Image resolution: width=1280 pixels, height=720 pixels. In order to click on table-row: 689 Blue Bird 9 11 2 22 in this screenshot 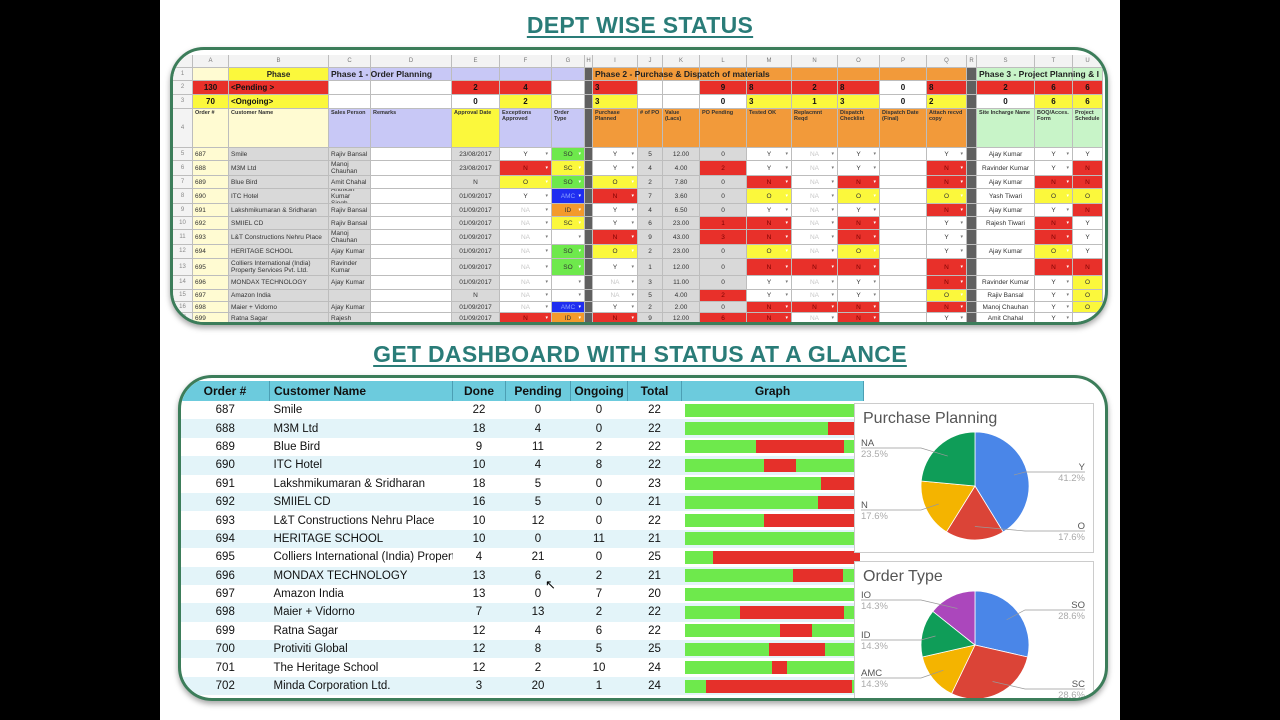, I will do `click(522, 447)`.